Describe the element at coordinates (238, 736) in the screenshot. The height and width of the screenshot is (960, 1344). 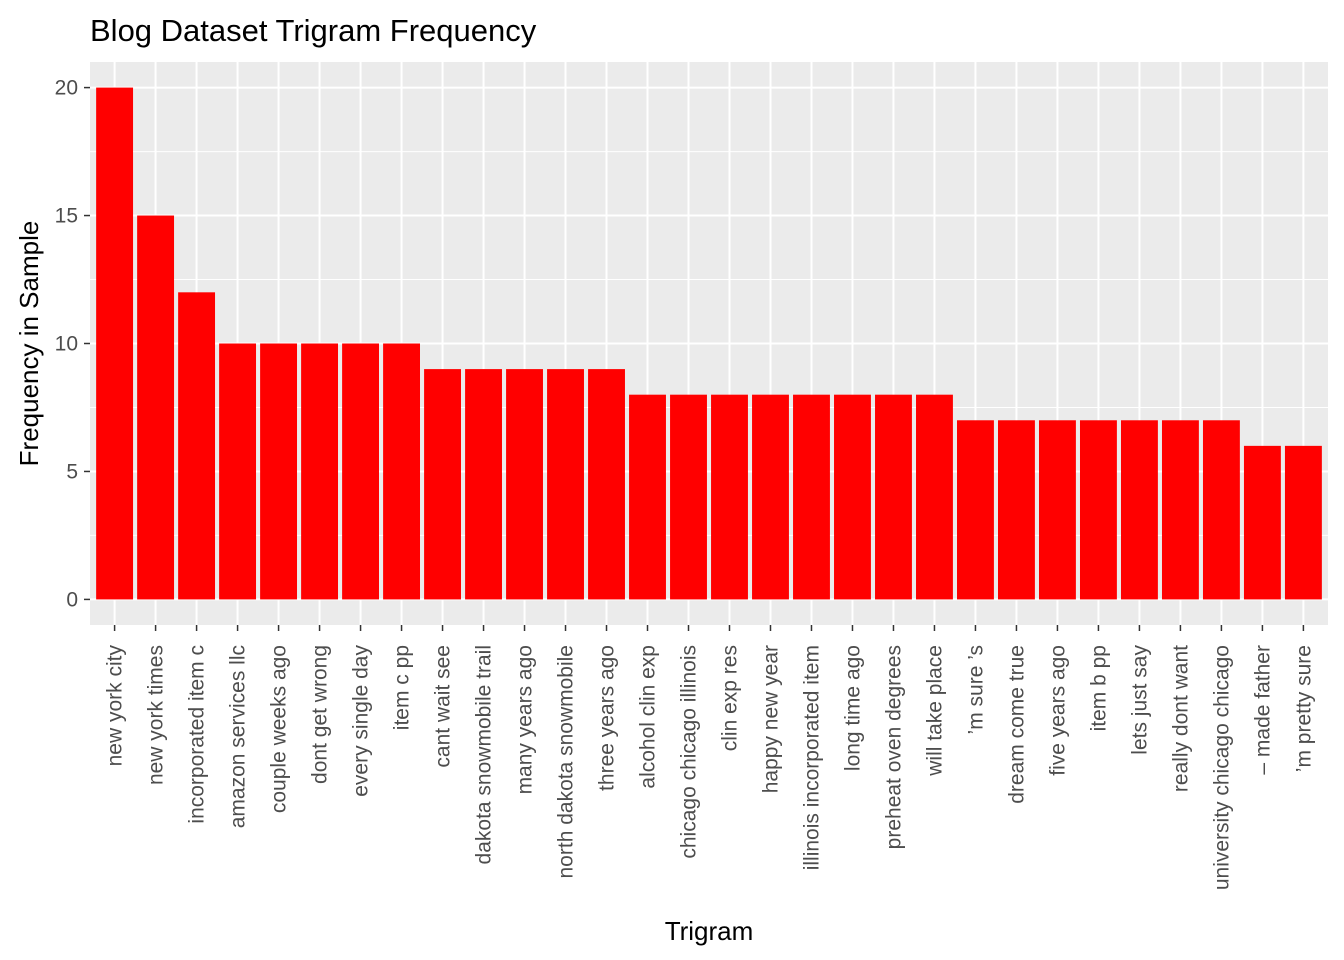
I see `x-tick-label: amazon services llc` at that location.